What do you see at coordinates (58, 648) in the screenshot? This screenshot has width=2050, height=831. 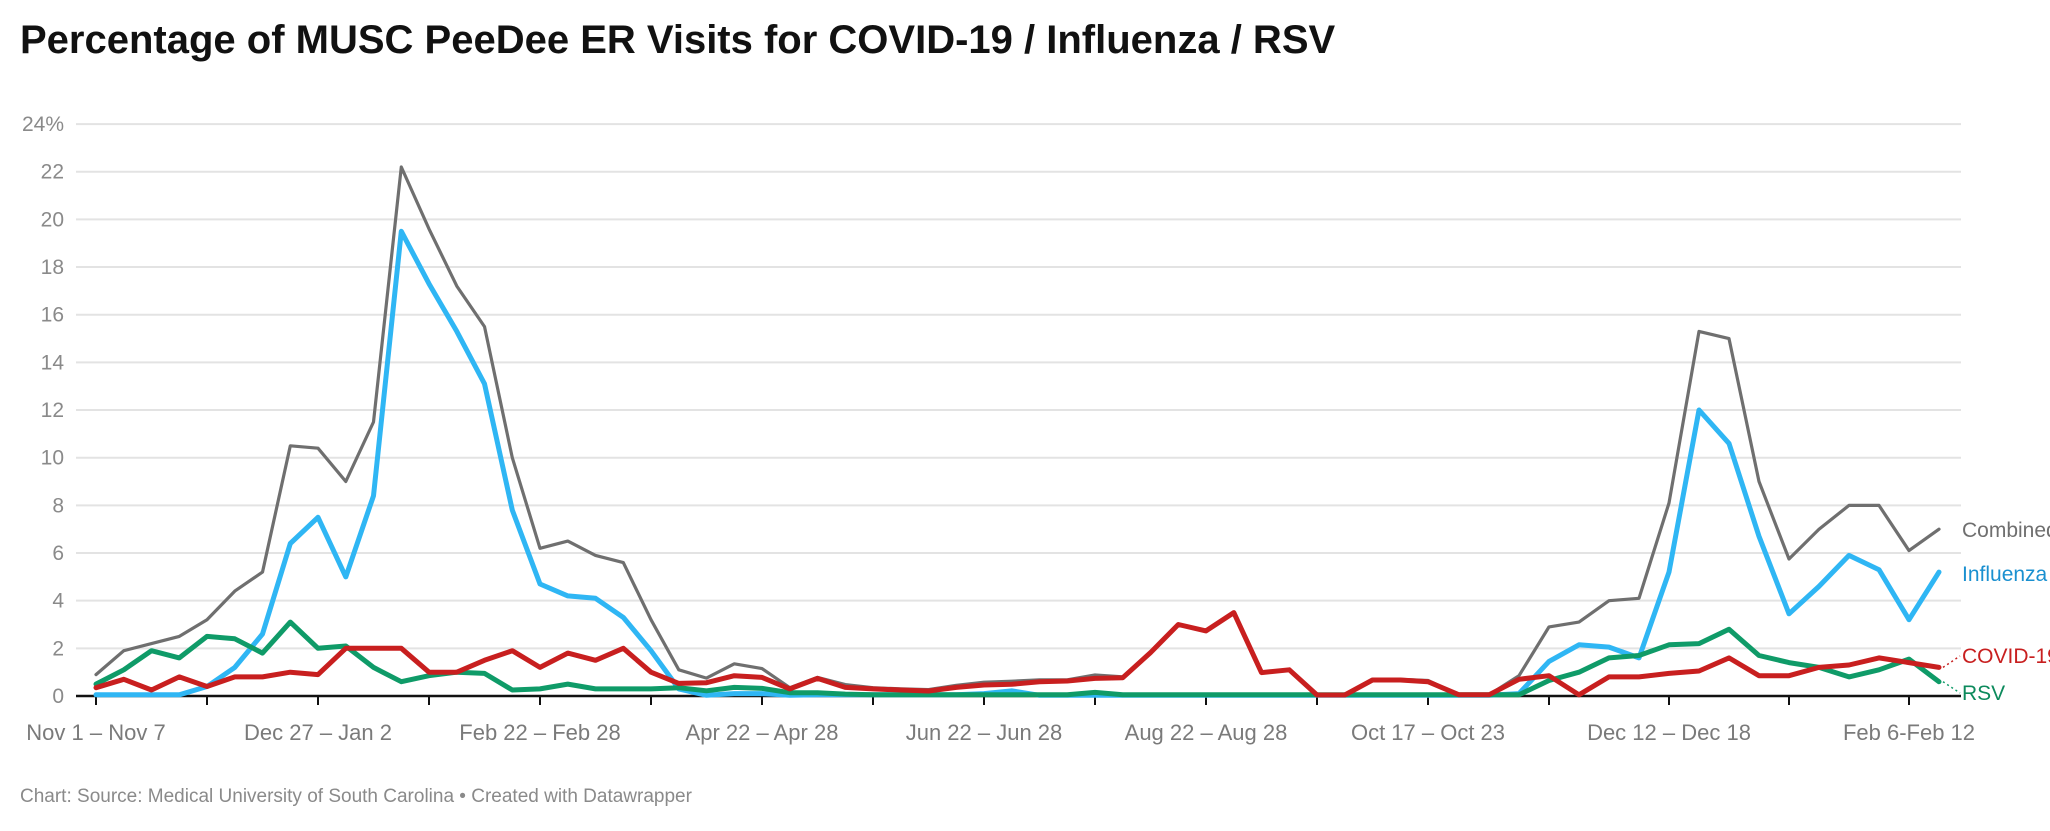 I see `y-tick-label: 2` at bounding box center [58, 648].